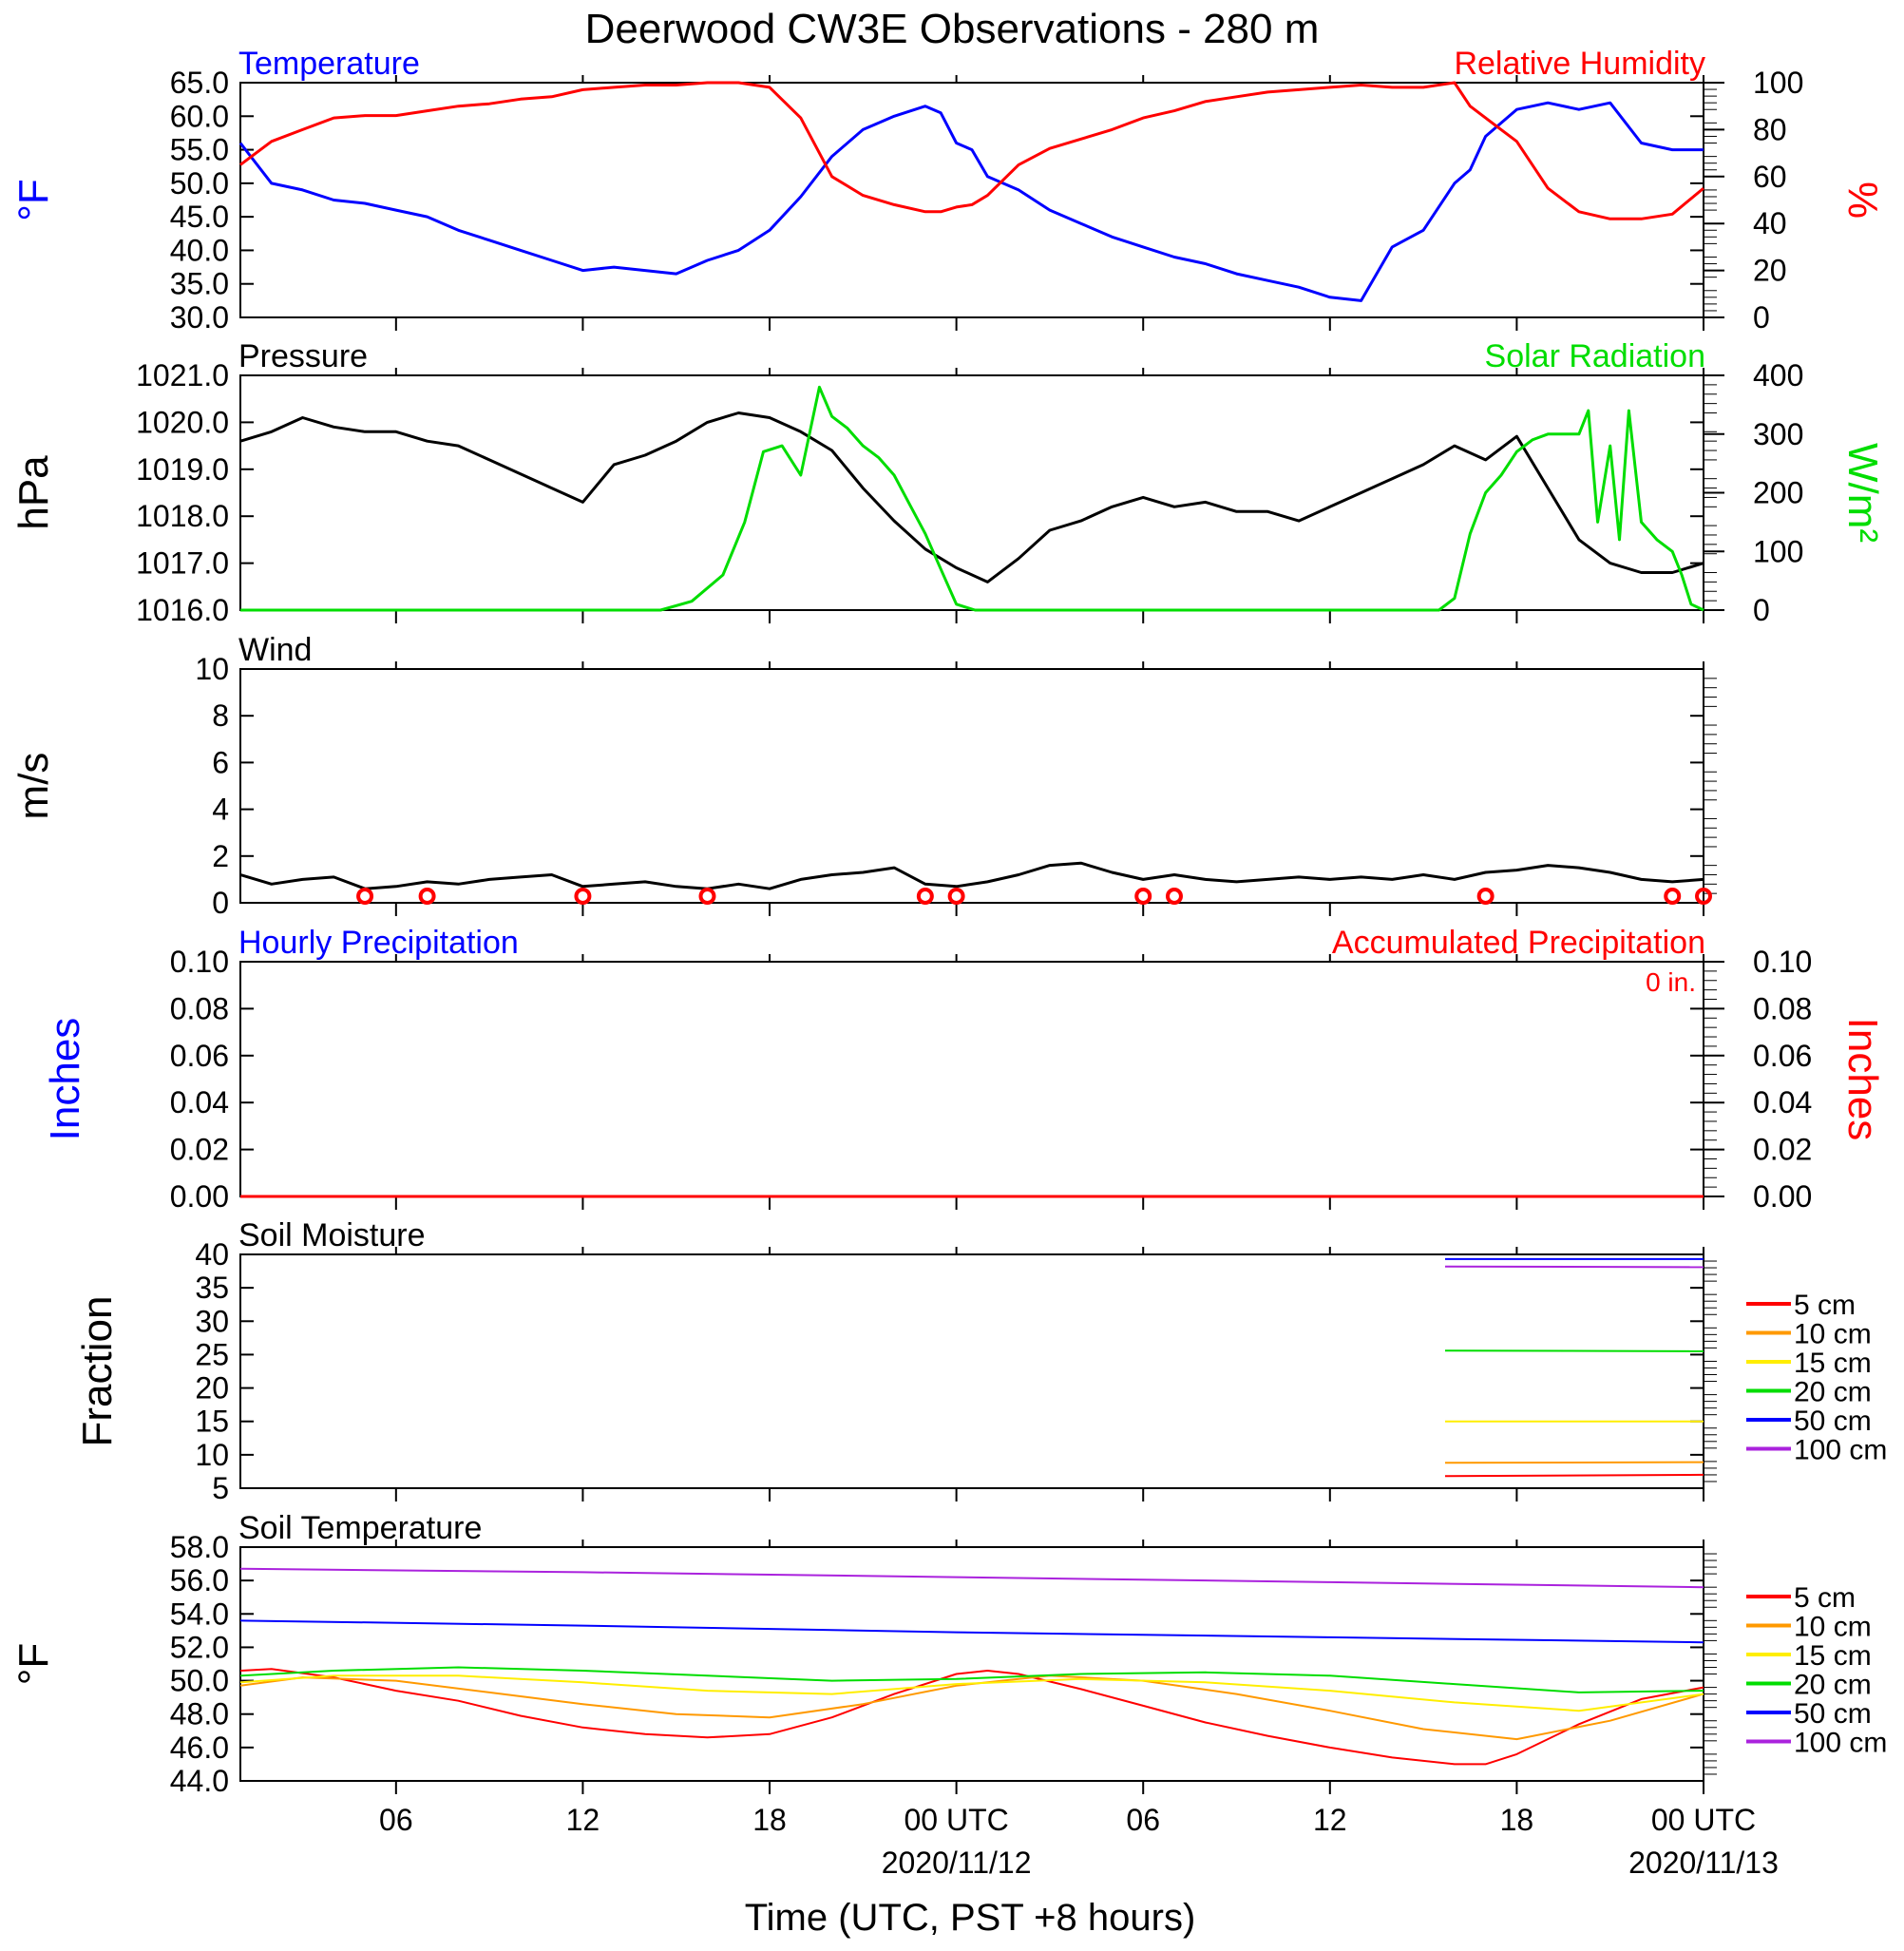  What do you see at coordinates (1782, 1102) in the screenshot?
I see `y-tick-label-right: 0.04` at bounding box center [1782, 1102].